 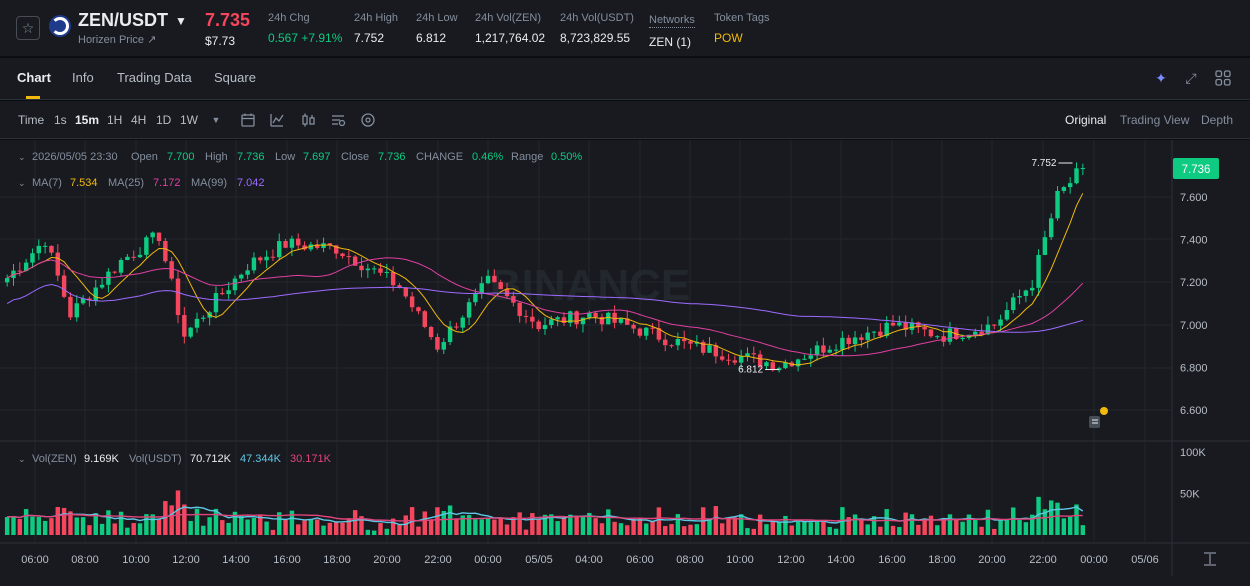 What do you see at coordinates (248, 120) in the screenshot?
I see `calendar-icon` at bounding box center [248, 120].